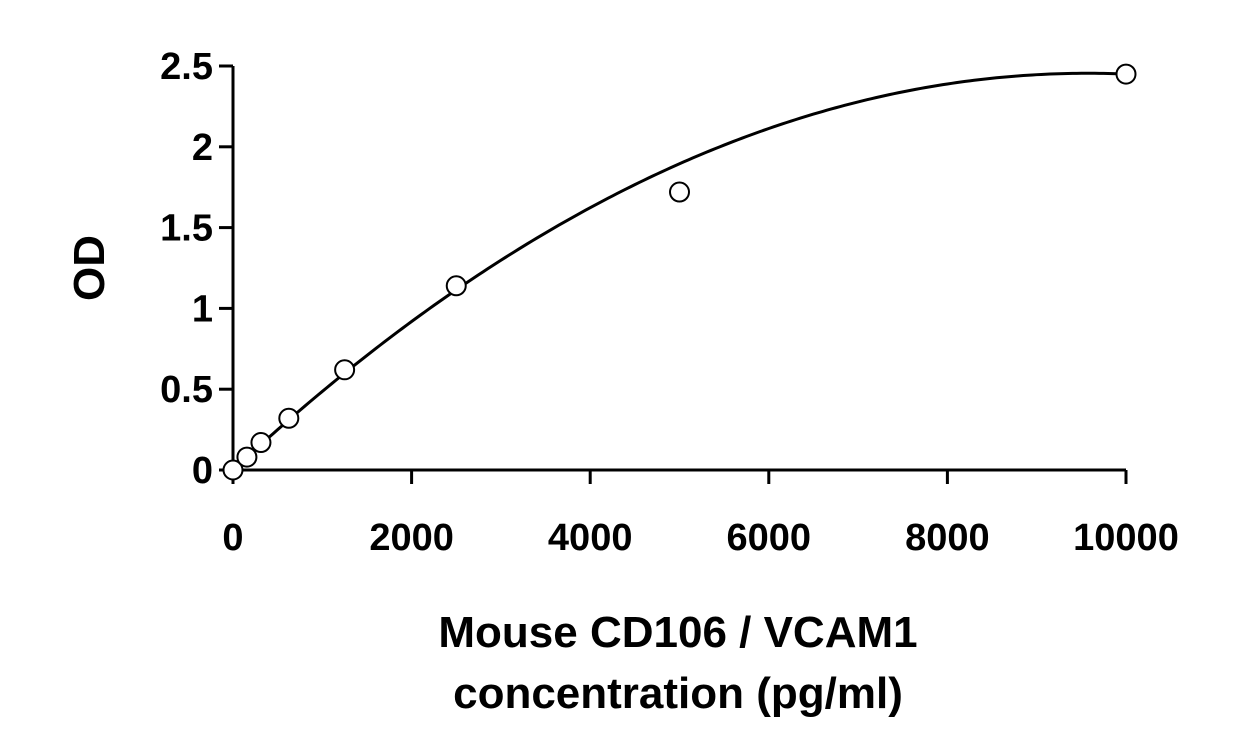 Image resolution: width=1245 pixels, height=750 pixels. What do you see at coordinates (700, 514) in the screenshot?
I see `x-ticks: 0 2000 4000 6000 8000 10000` at bounding box center [700, 514].